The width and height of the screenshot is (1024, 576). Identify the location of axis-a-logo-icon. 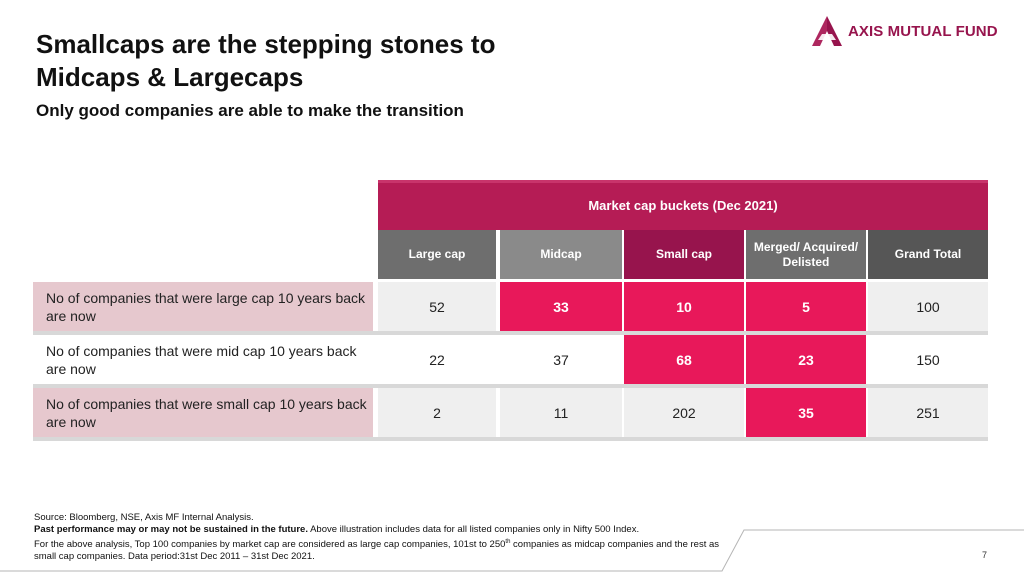
(827, 31).